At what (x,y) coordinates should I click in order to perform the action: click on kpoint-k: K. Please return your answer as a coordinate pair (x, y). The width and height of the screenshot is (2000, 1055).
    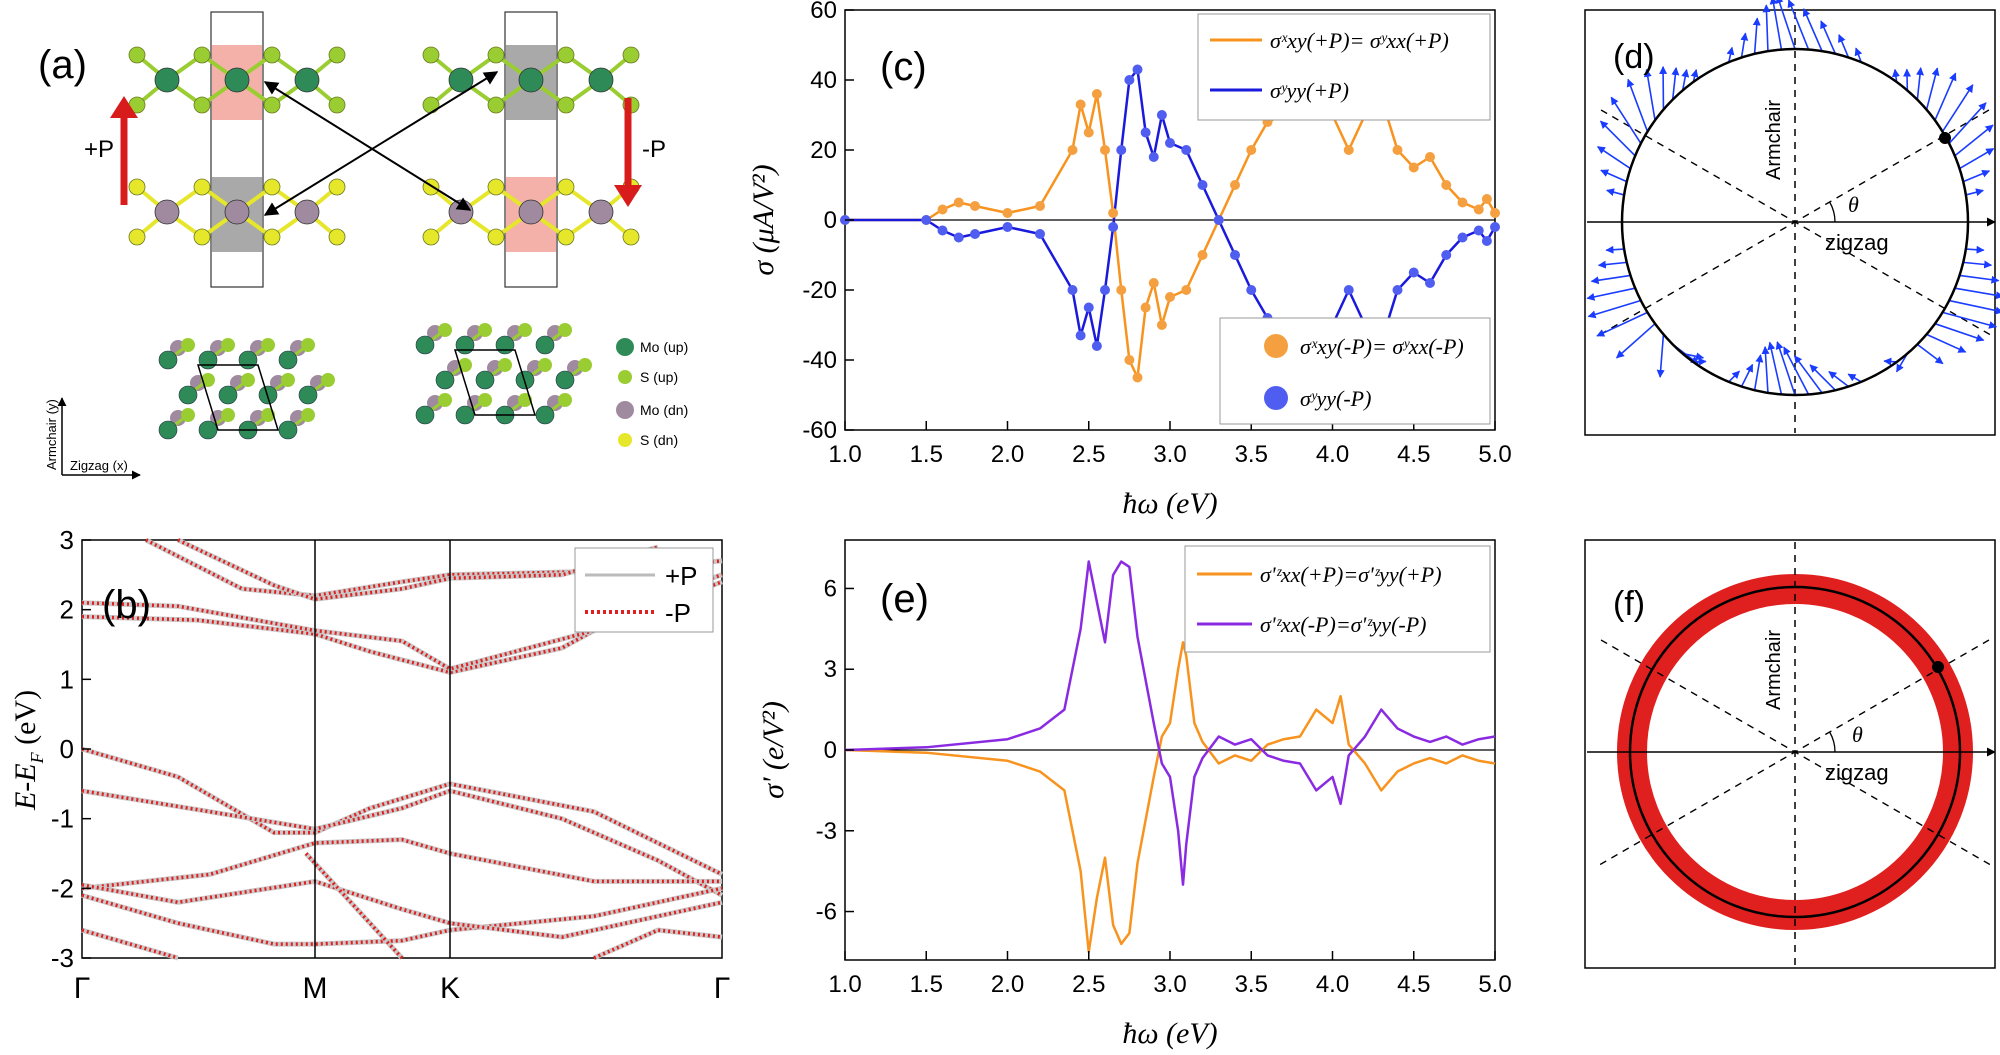
    Looking at the image, I should click on (450, 988).